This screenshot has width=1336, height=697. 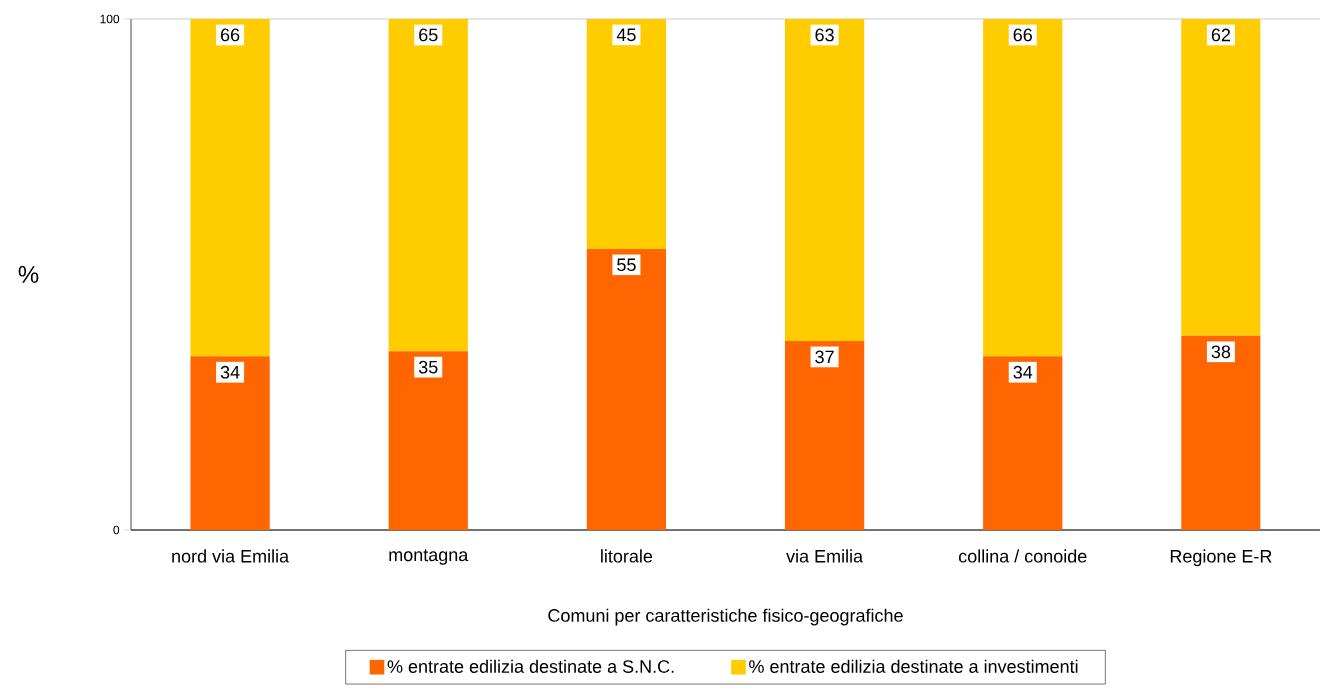 I want to click on x-tick-label: nord via Emilia, so click(x=231, y=556).